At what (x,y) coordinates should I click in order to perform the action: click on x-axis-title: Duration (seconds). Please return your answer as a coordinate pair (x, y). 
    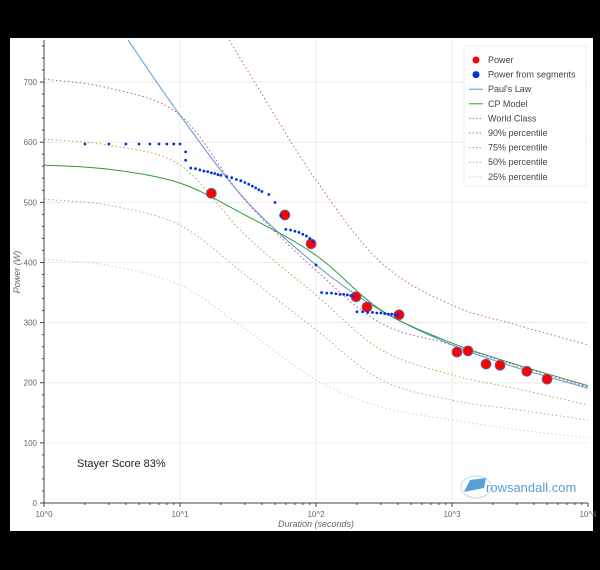
    Looking at the image, I should click on (316, 524).